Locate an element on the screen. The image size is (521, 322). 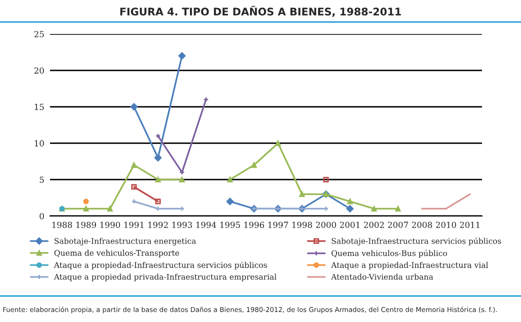
x-tick-label: 1998 is located at coordinates (302, 225).